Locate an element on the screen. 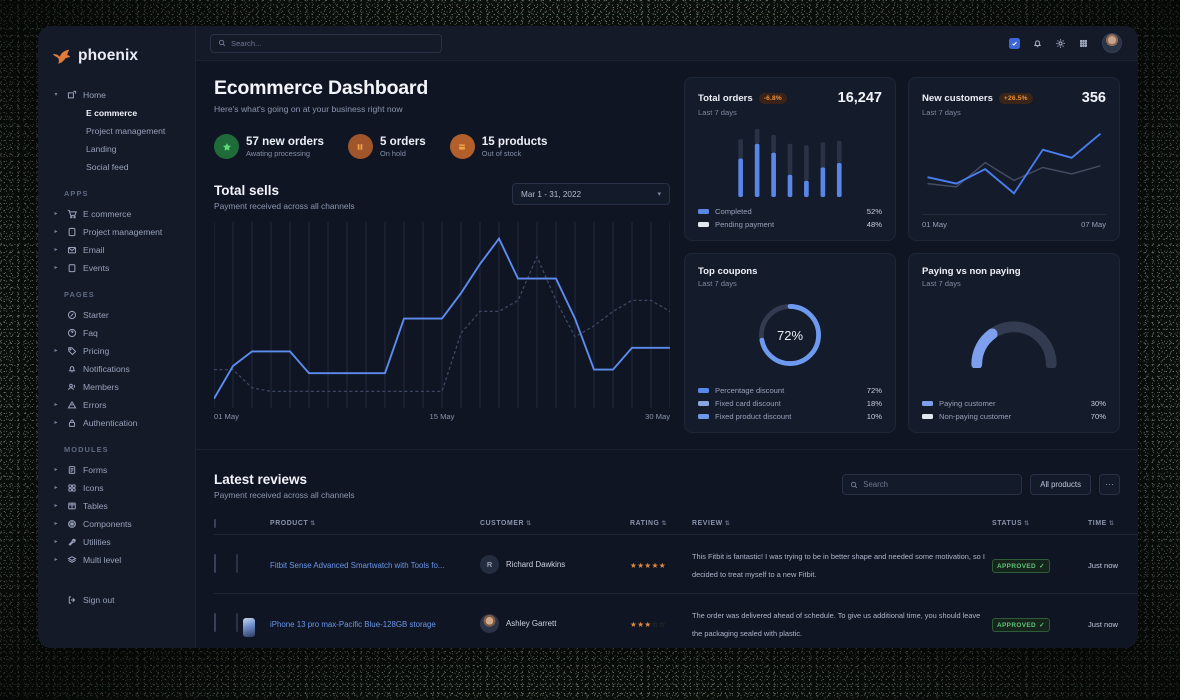 The image size is (1180, 700). sidebar-subitem-project-management: Project management is located at coordinates (126, 131).